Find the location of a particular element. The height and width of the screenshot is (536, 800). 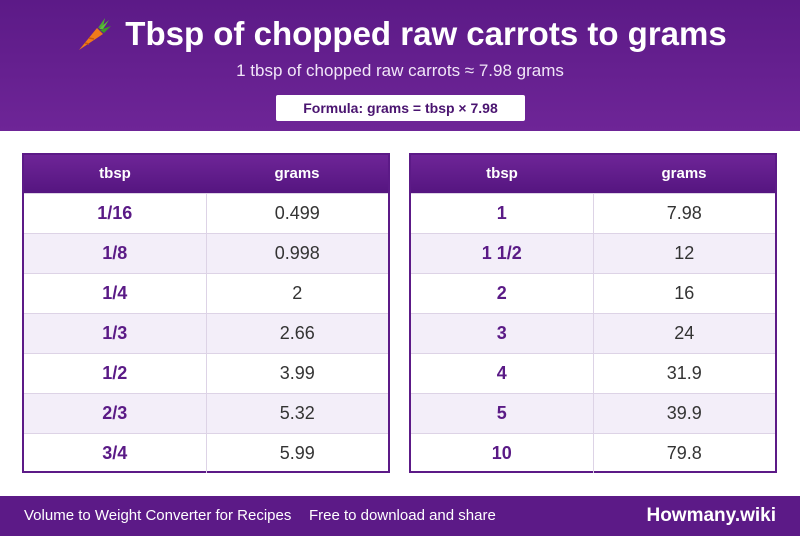

table-row: 3/4 5.99 is located at coordinates (206, 453).